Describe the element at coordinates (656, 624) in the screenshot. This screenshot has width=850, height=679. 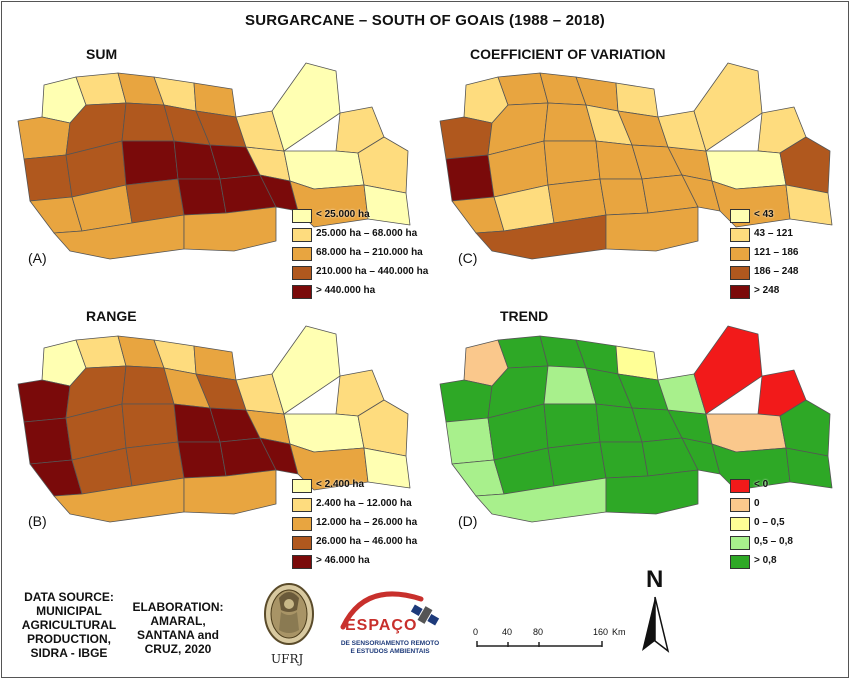
I see `north-arrow-icon` at that location.